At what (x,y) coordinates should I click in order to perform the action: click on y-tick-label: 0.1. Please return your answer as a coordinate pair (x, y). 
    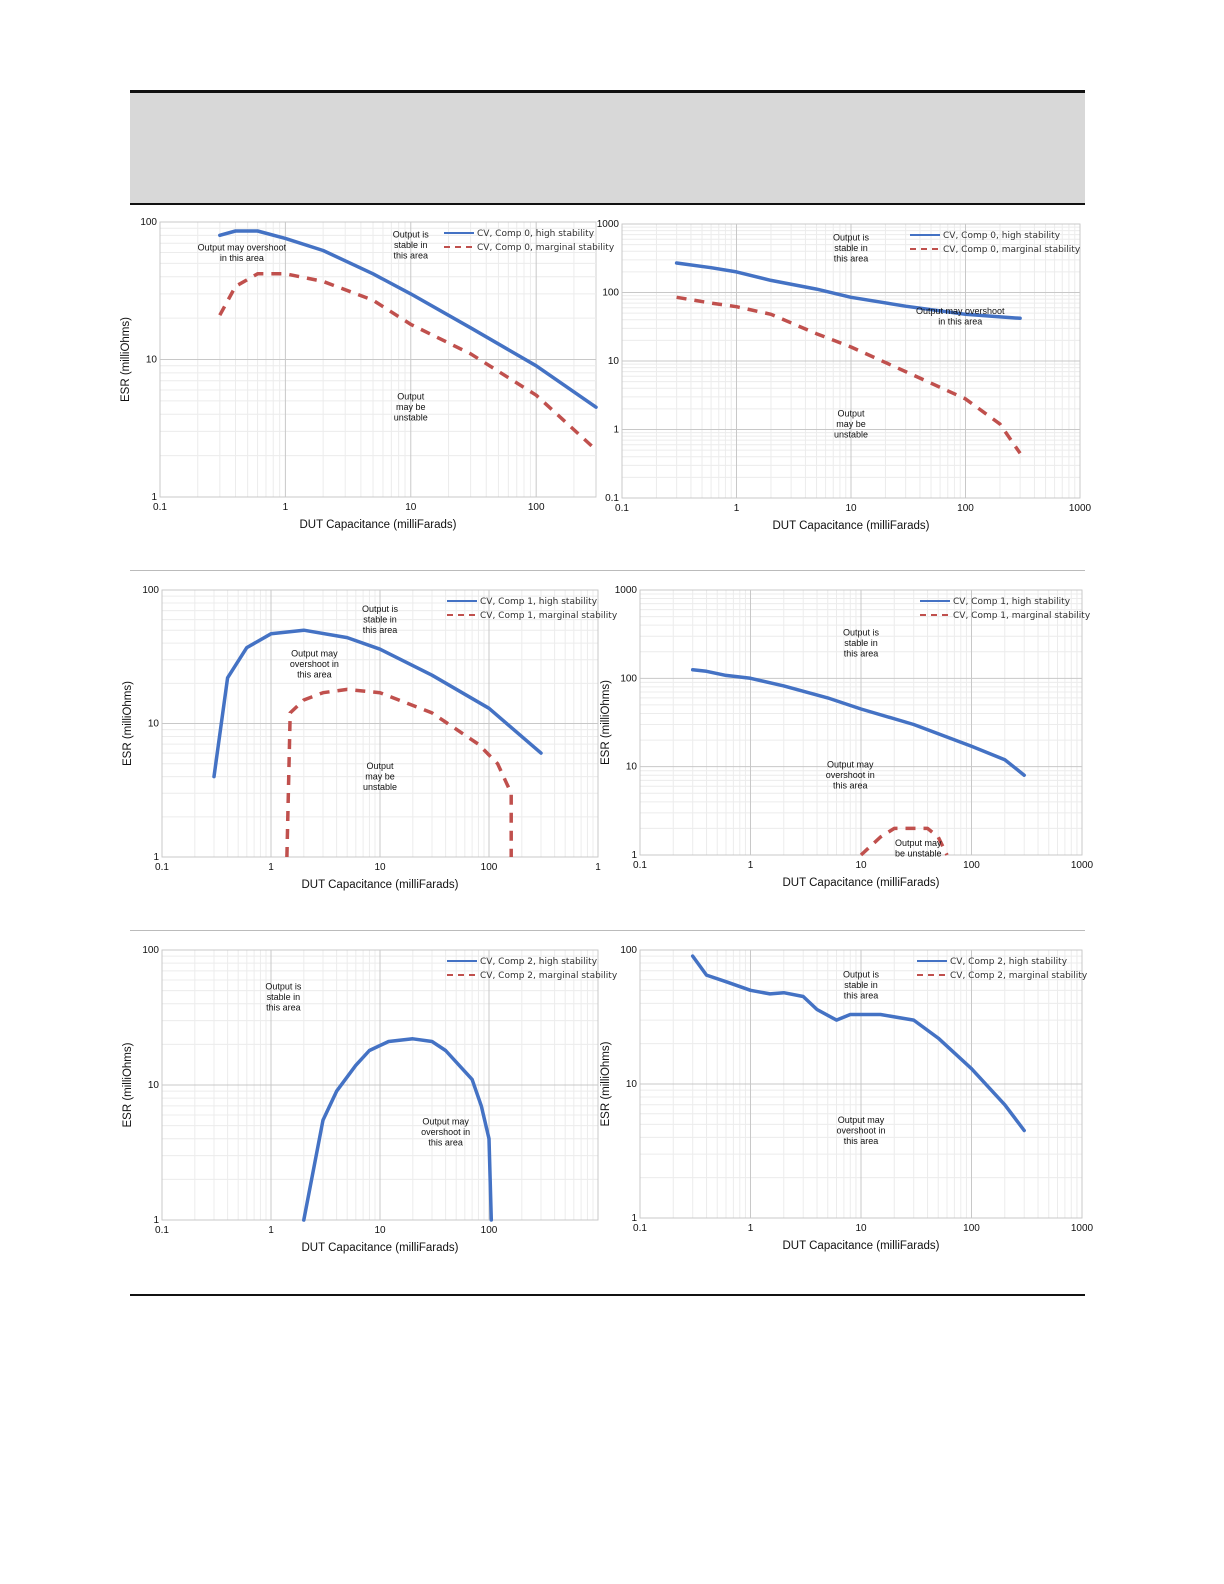
    Looking at the image, I should click on (612, 498).